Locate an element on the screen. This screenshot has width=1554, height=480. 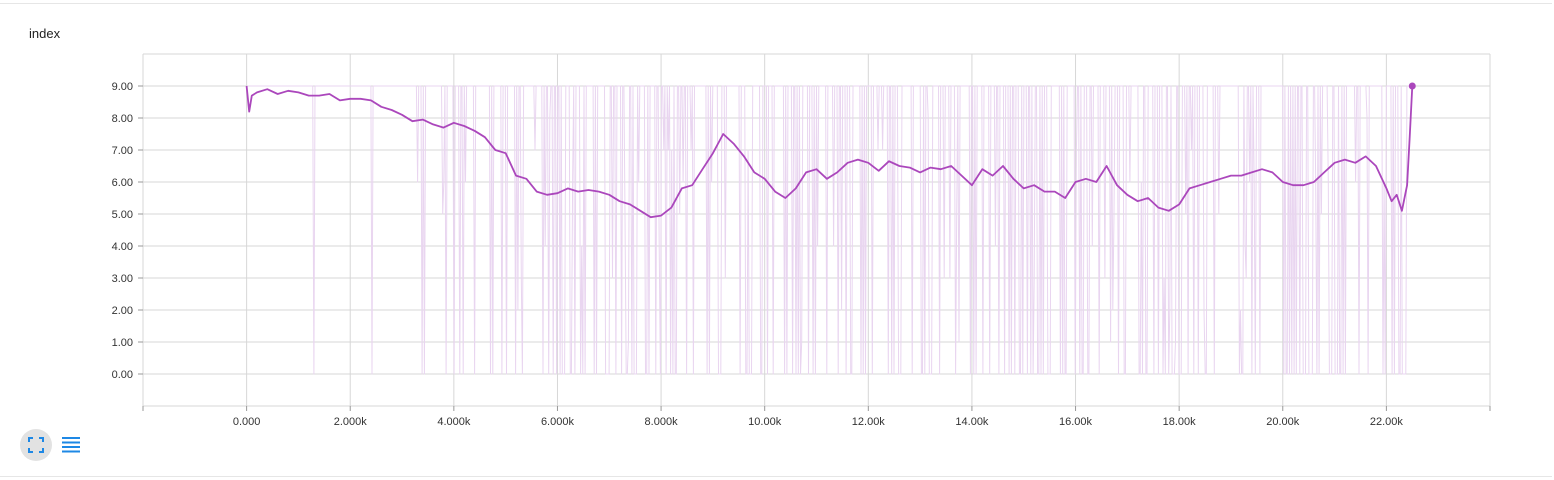
y-tick-label: 3.00 is located at coordinates (122, 279).